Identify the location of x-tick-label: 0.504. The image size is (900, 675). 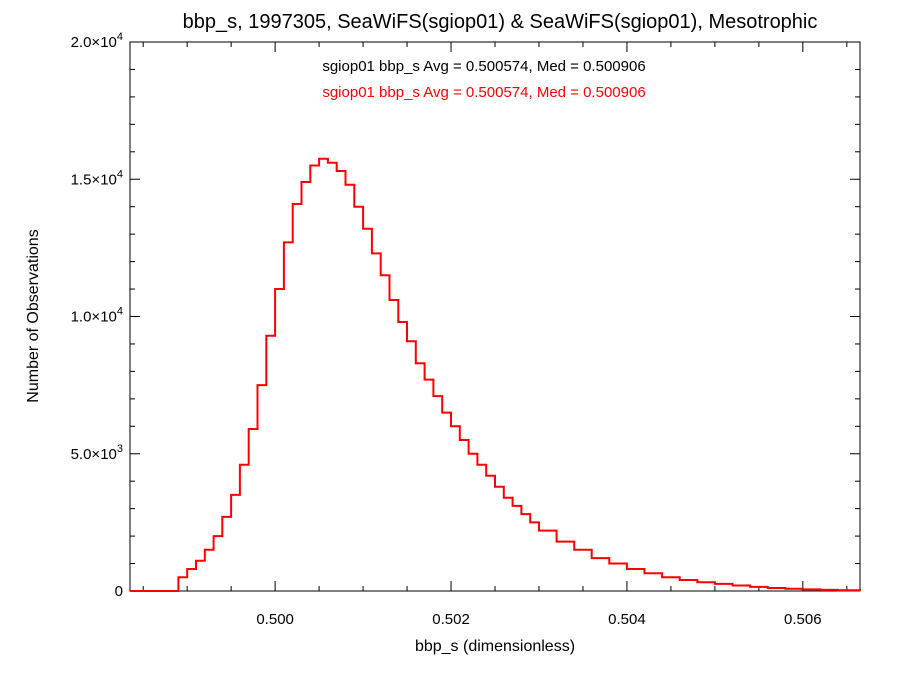
(627, 619).